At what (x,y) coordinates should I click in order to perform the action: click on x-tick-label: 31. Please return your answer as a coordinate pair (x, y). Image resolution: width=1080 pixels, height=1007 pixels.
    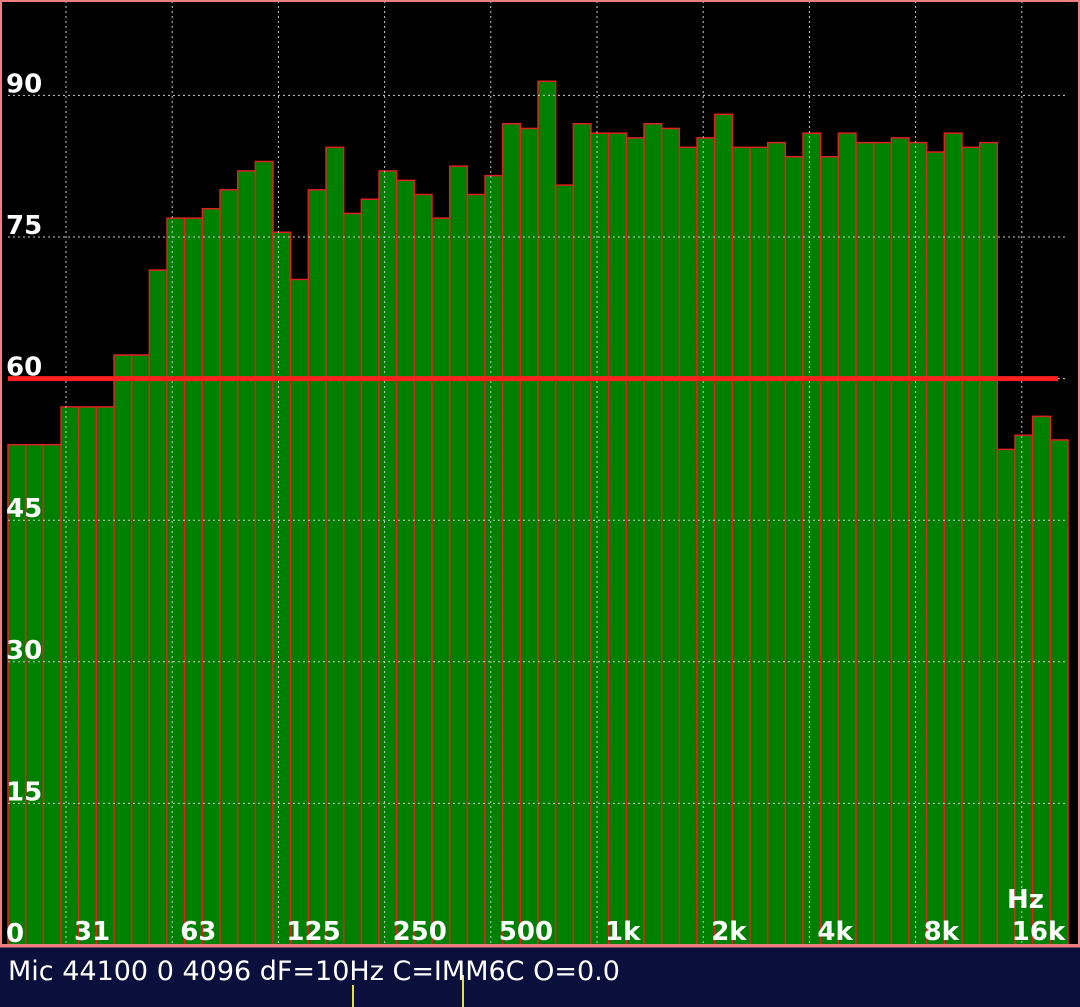
    Looking at the image, I should click on (92, 932).